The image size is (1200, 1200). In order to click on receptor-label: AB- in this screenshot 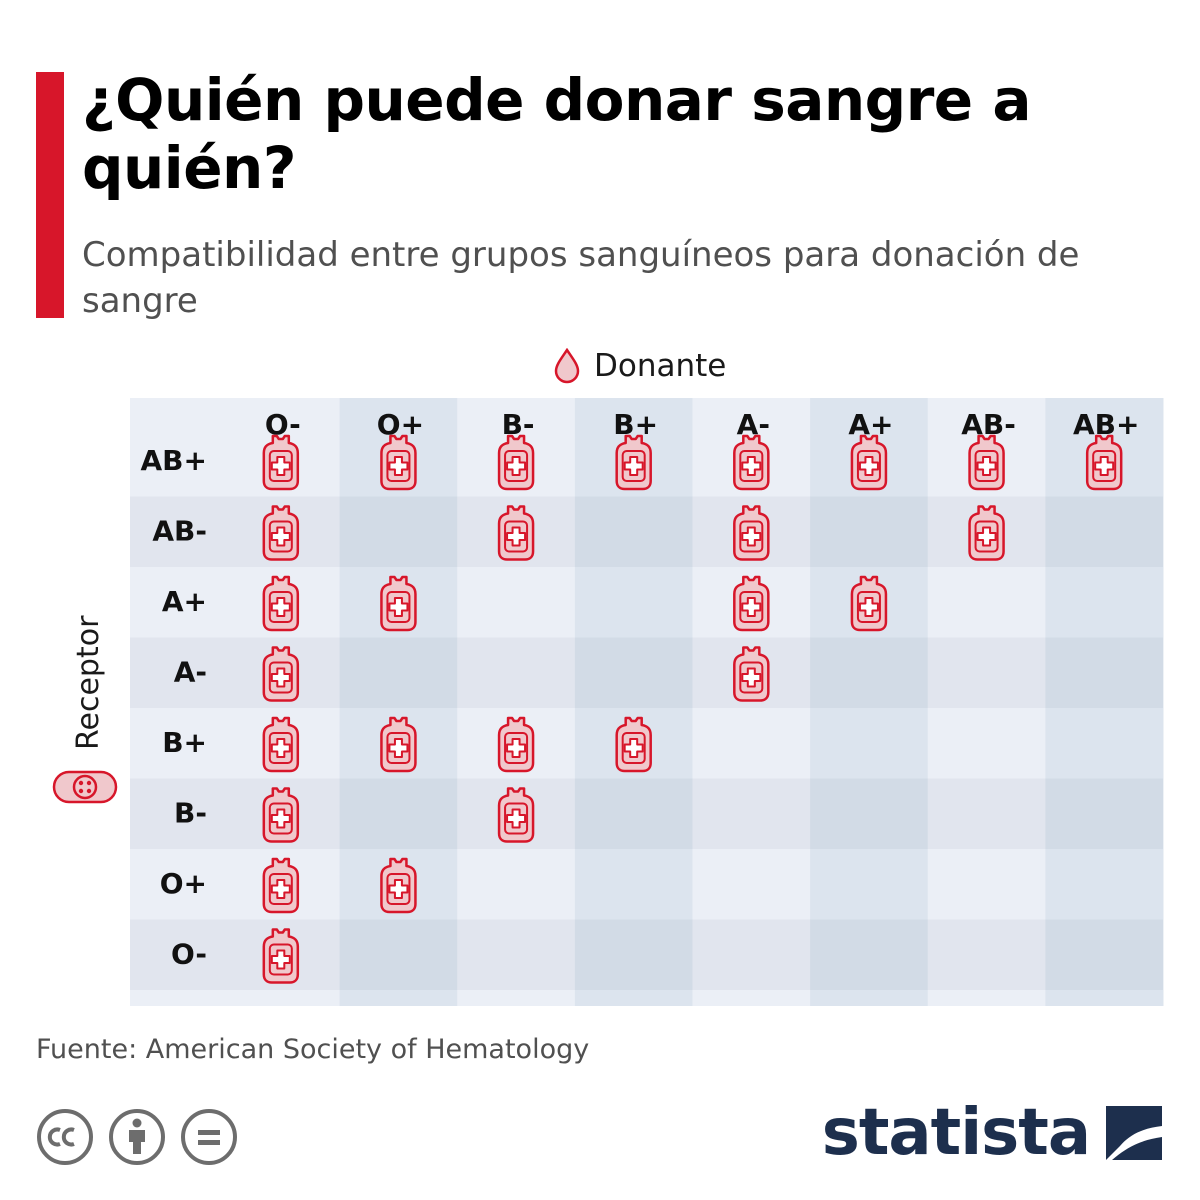, I will do `click(179, 531)`.